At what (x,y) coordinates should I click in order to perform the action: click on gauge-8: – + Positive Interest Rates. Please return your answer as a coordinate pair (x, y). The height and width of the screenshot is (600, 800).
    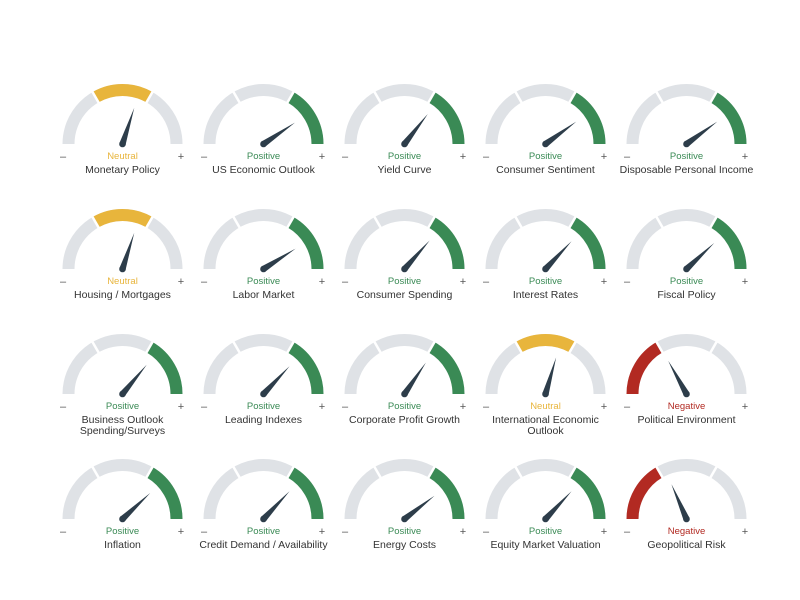
    Looking at the image, I should click on (545, 265).